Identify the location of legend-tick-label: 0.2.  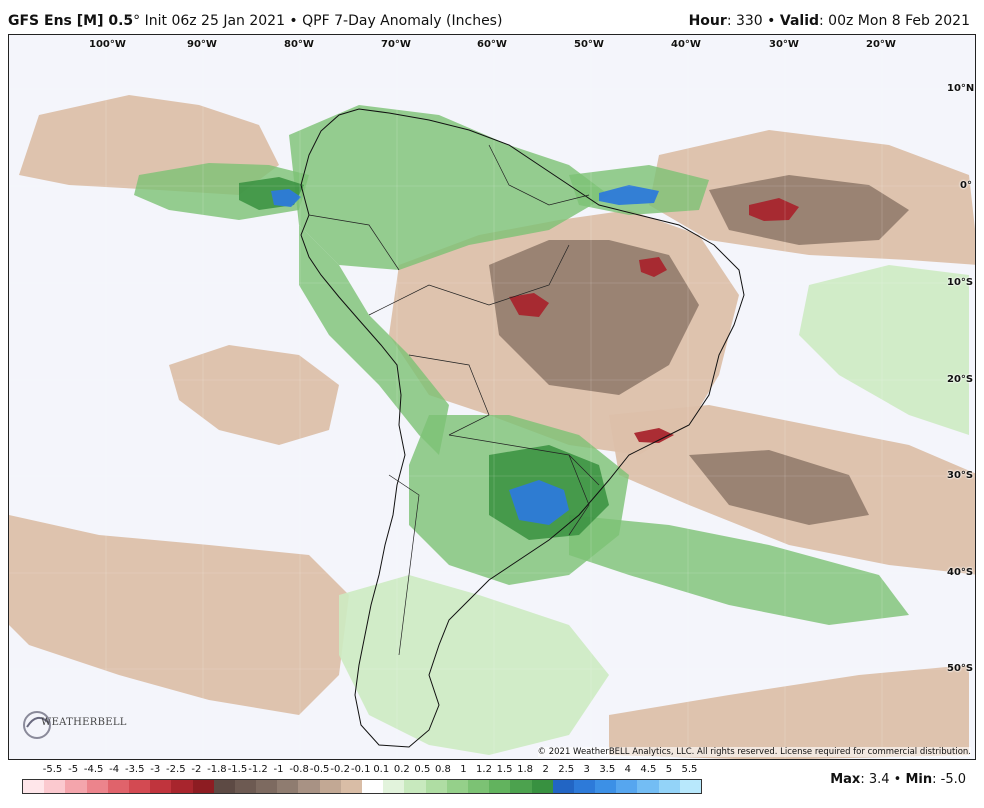
(401, 769).